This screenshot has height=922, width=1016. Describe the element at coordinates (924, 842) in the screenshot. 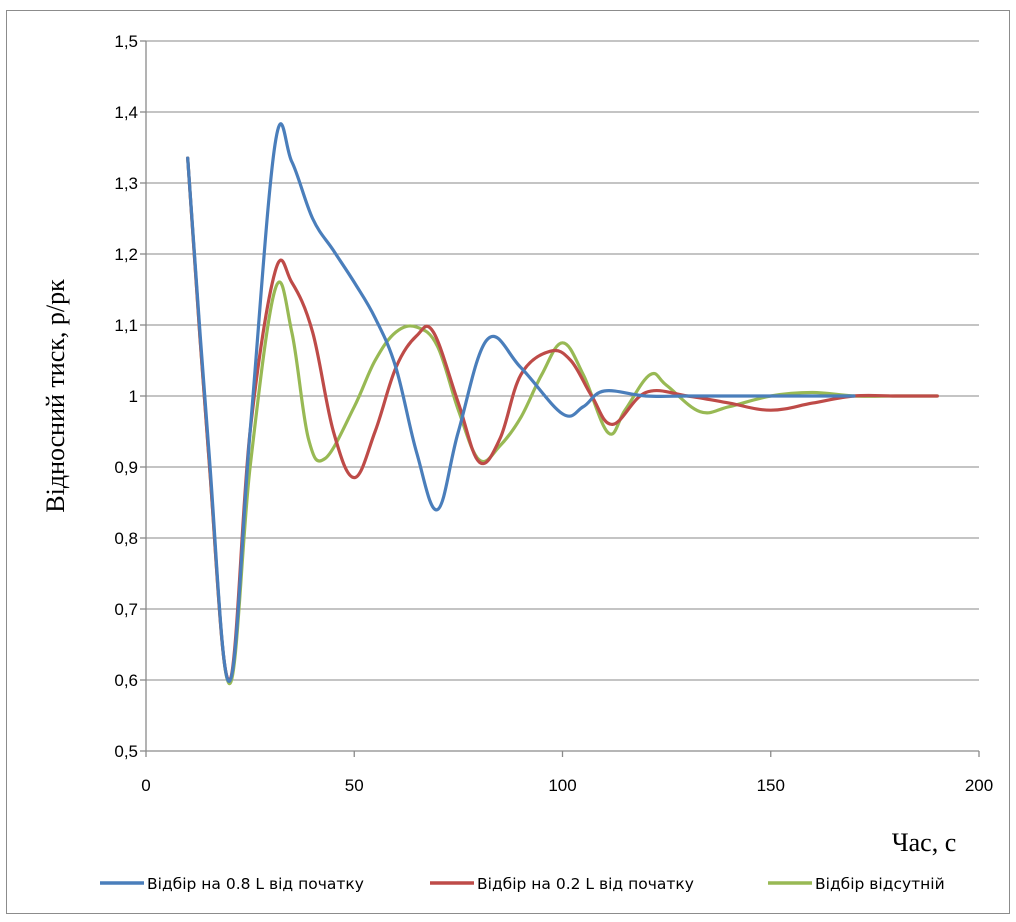

I see `x-axis-title: Час, с` at that location.